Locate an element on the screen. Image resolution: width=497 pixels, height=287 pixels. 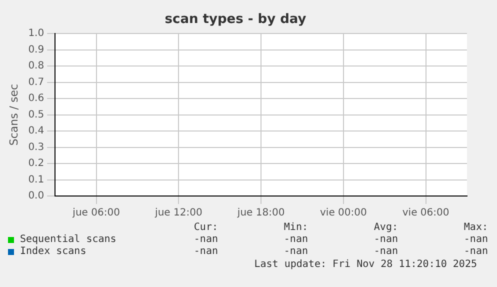
x-tick-label: jue 06:00 is located at coordinates (96, 213).